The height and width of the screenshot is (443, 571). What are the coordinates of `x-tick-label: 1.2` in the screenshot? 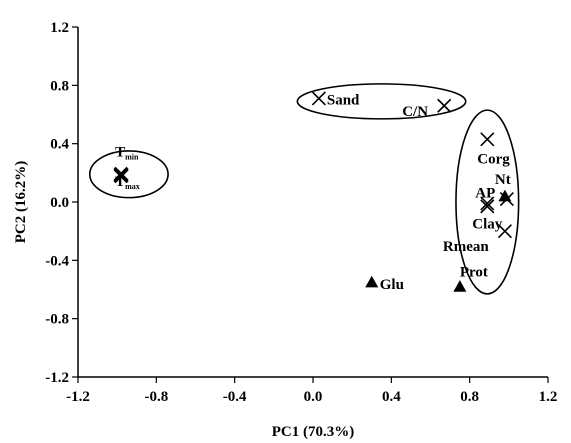 It's located at (548, 397).